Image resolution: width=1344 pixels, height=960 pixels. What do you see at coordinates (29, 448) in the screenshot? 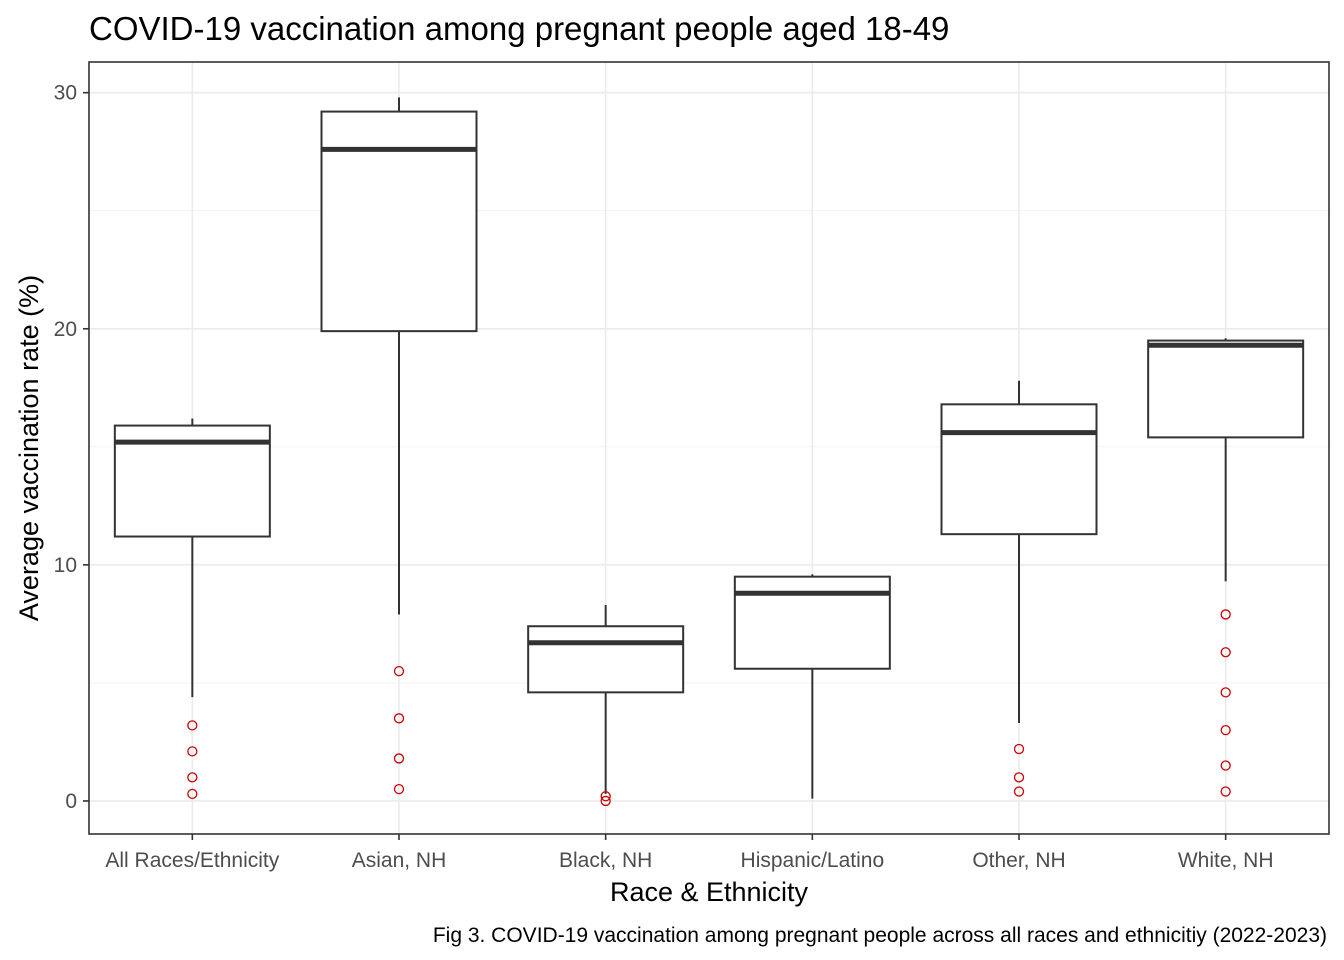
I see `y-axis-title: Average vaccination rate (%)` at bounding box center [29, 448].